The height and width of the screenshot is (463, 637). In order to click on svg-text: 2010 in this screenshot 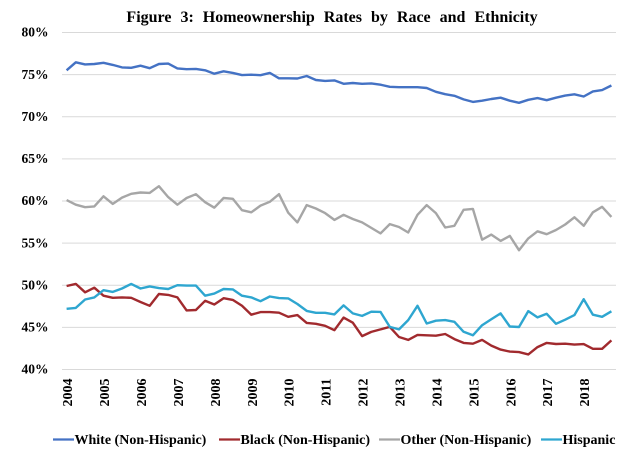, I will do `click(290, 393)`.